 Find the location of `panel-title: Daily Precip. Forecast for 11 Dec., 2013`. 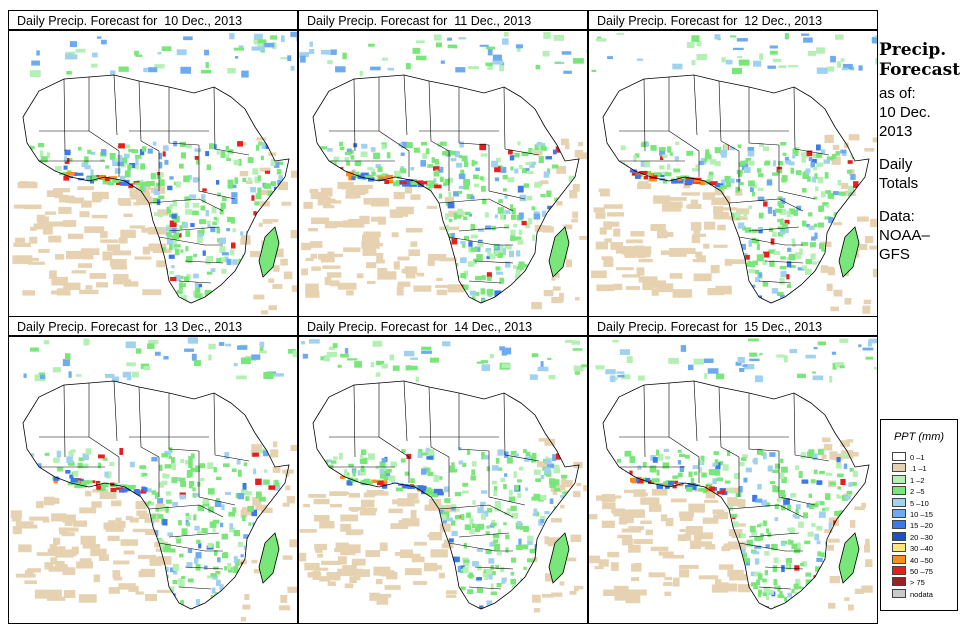

panel-title: Daily Precip. Forecast for 11 Dec., 2013 is located at coordinates (443, 20).